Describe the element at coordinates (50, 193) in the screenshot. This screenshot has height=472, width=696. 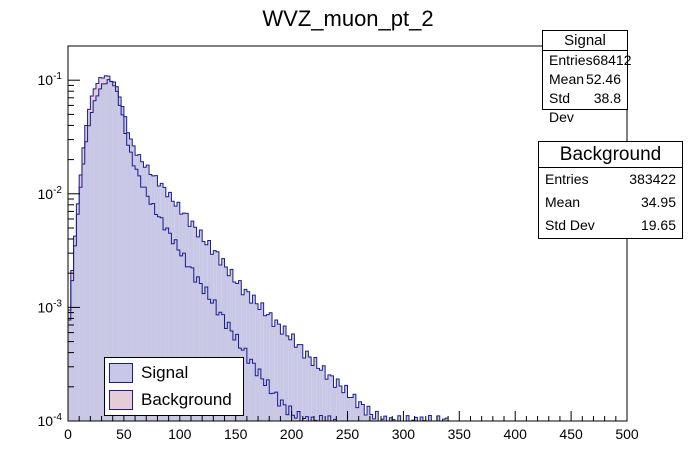
I see `y-tick-label: 10⁻²` at that location.